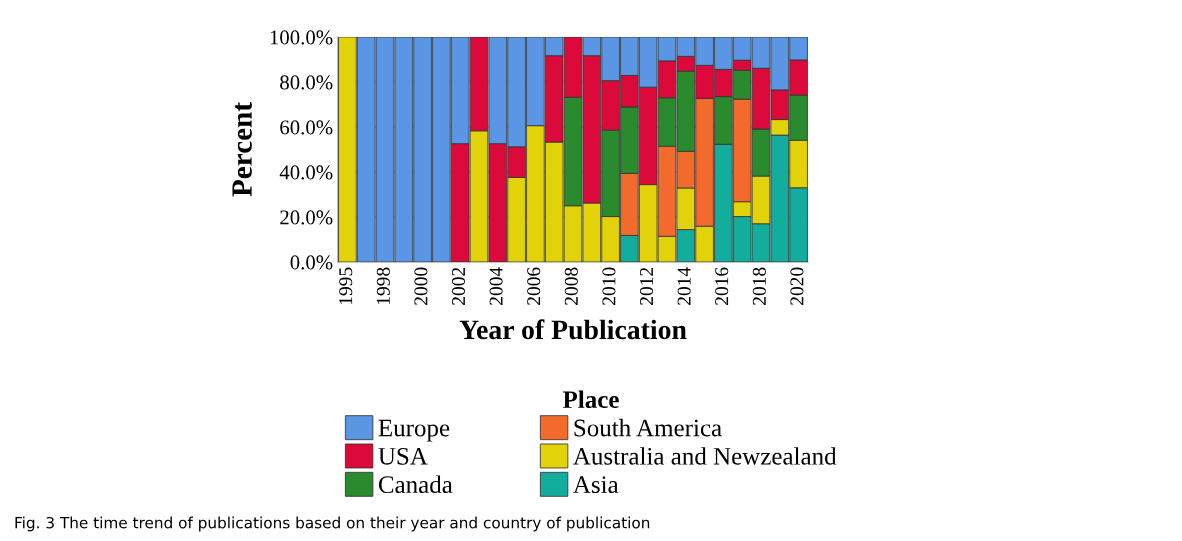  What do you see at coordinates (609, 286) in the screenshot?
I see `x-tick-label: 2010` at bounding box center [609, 286].